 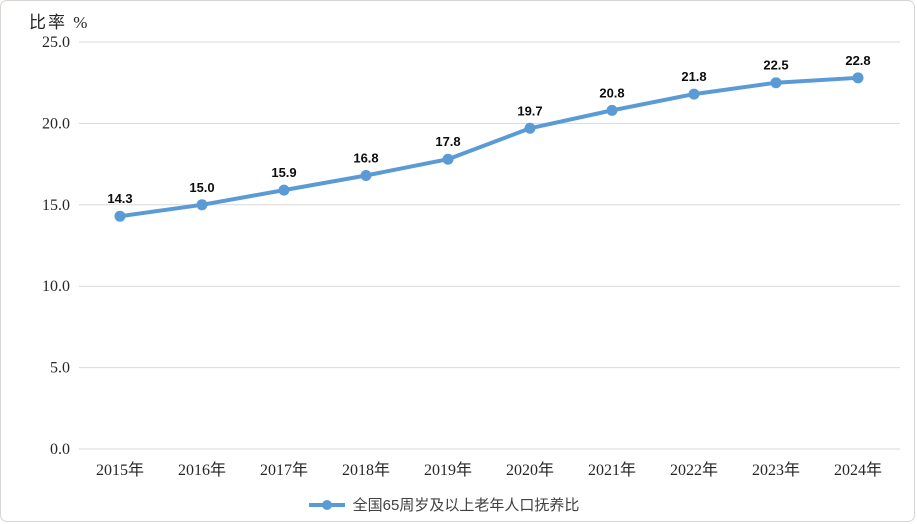 What do you see at coordinates (693, 76) in the screenshot?
I see `data-point-label: 21.8` at bounding box center [693, 76].